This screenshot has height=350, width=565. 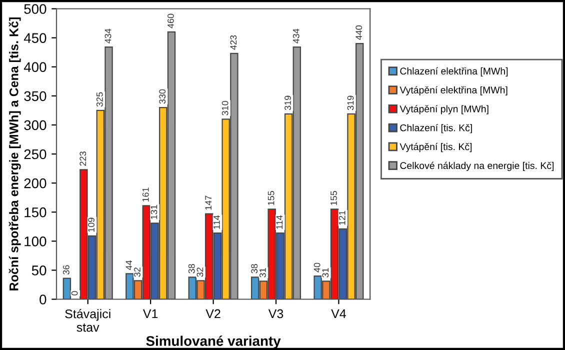 I want to click on y-tick-label: 450, so click(x=35, y=38).